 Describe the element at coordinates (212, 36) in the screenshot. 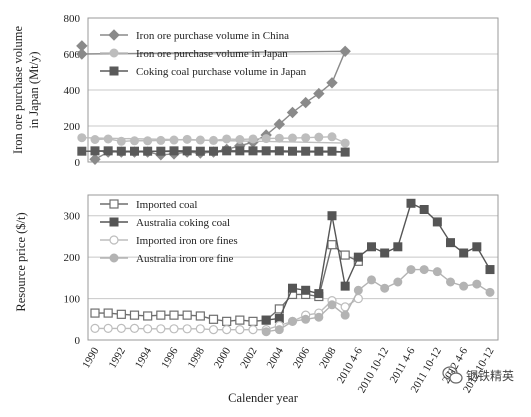

I see `legend-label: Iron ore purchase volume in China` at that location.